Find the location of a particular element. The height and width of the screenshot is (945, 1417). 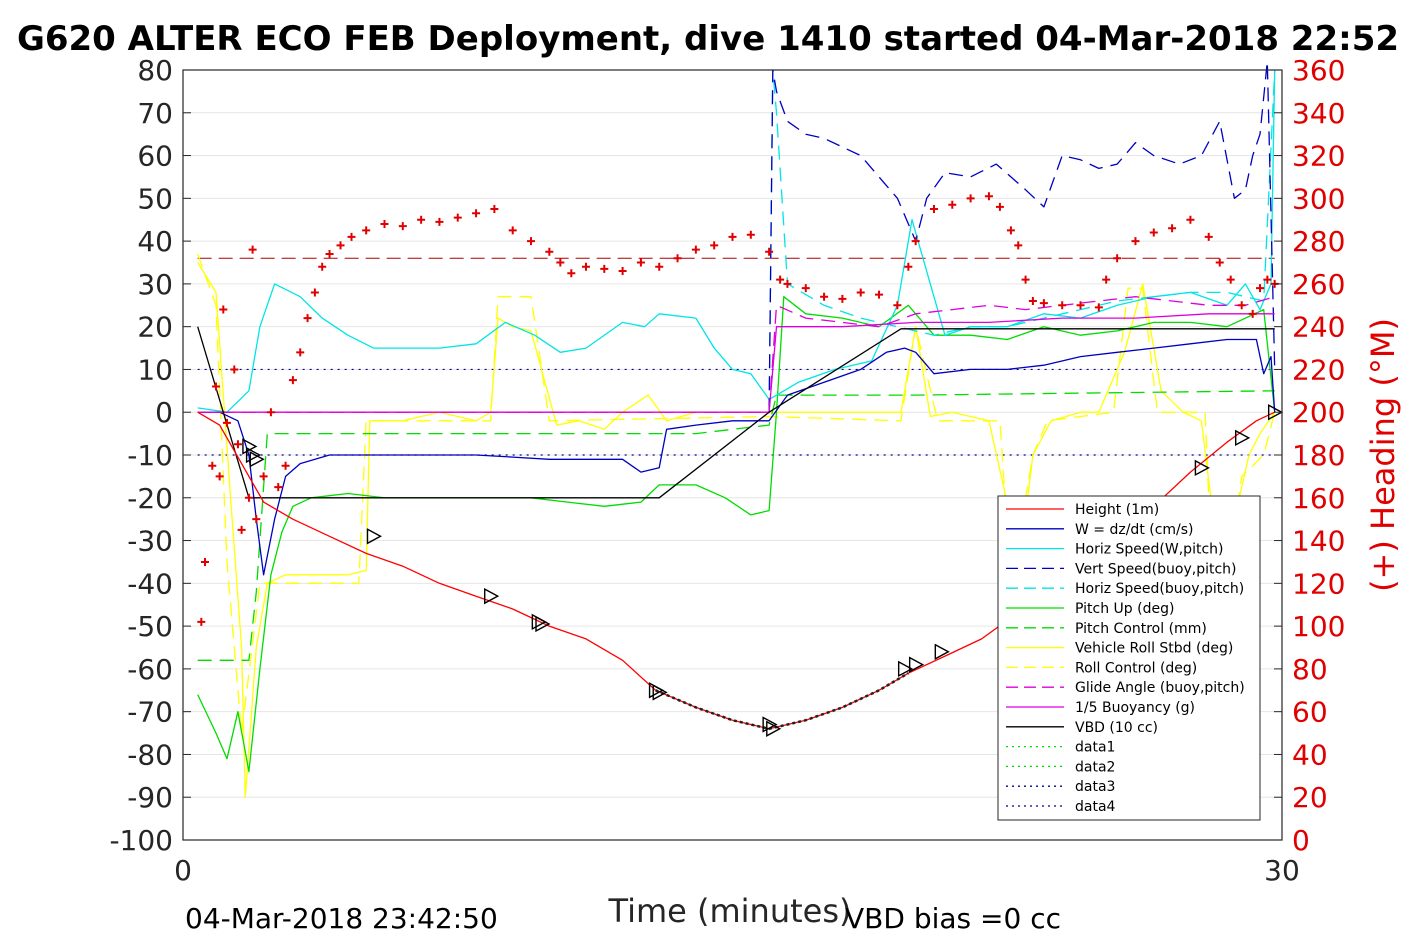

x-axis-label: Time (minutes) is located at coordinates (730, 911).